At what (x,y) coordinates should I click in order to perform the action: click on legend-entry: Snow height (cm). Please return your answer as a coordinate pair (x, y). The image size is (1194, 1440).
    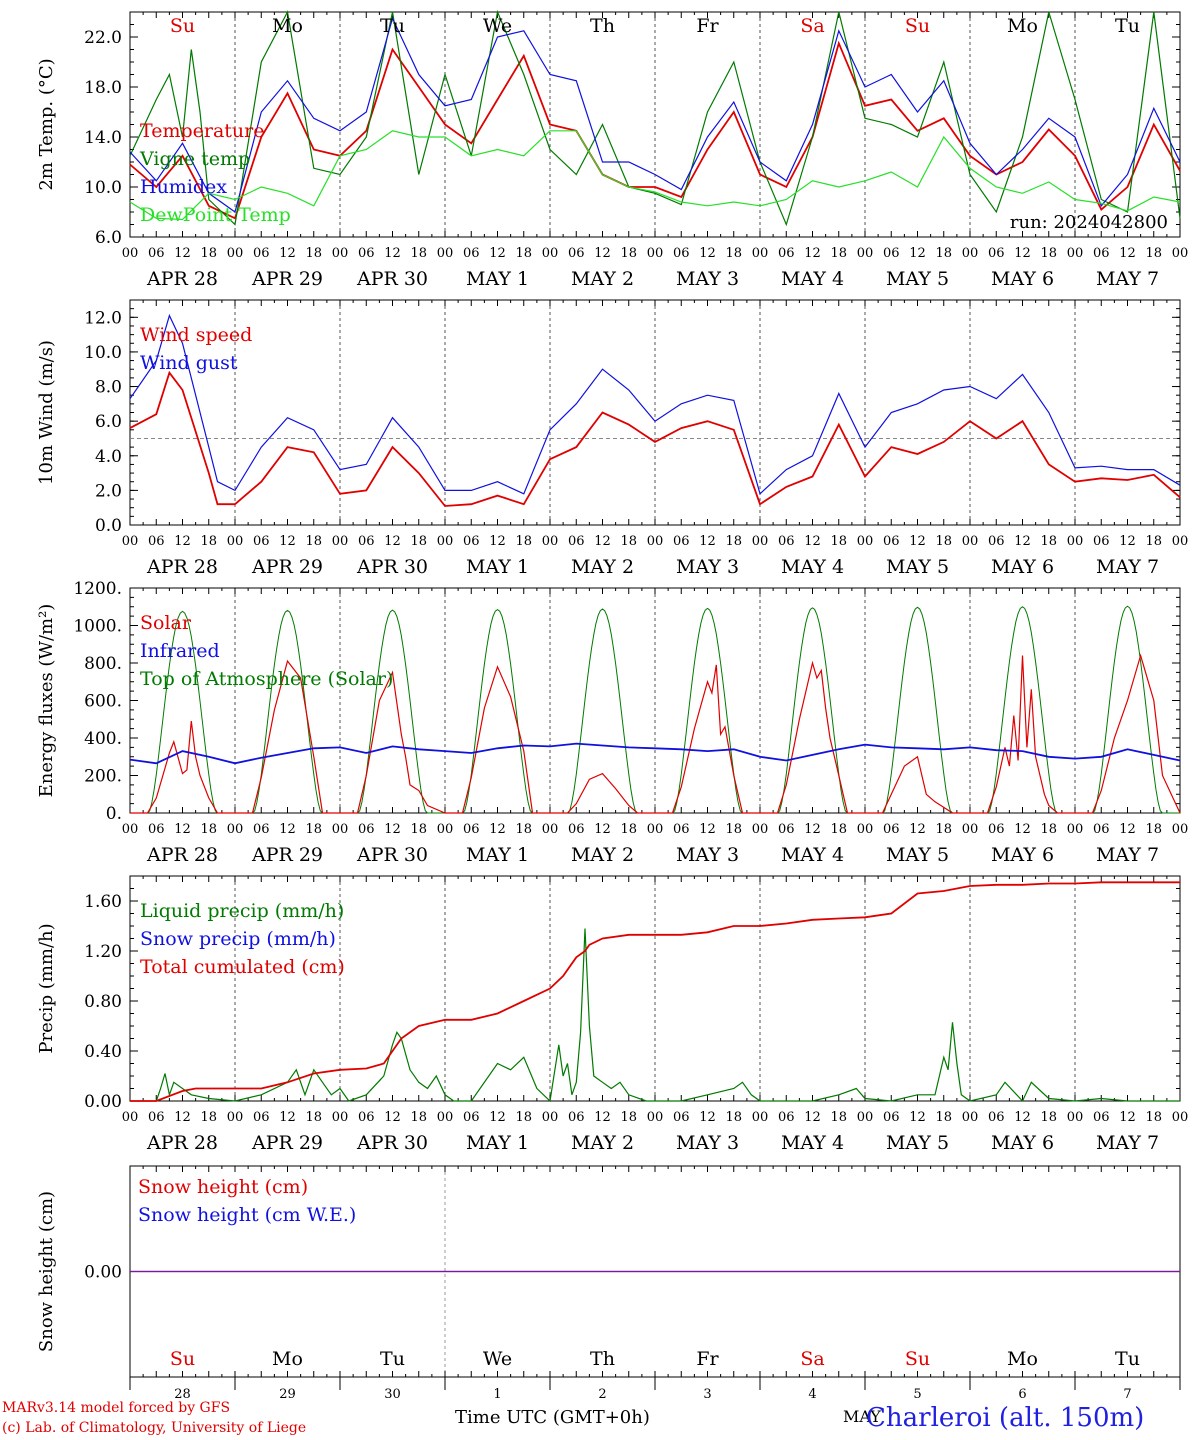
    Looking at the image, I should click on (223, 1187).